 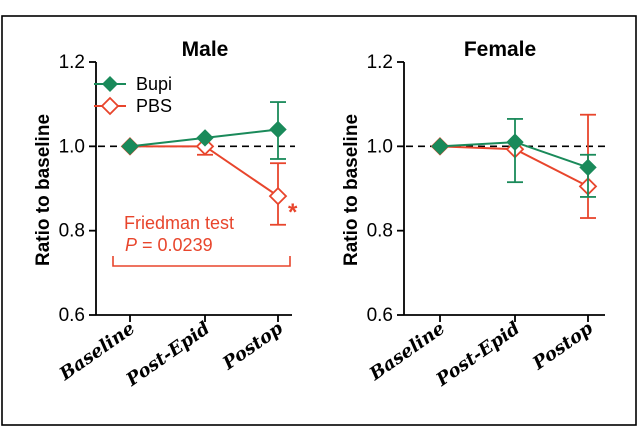 I want to click on p-value: = 0.0239, so click(x=175, y=245).